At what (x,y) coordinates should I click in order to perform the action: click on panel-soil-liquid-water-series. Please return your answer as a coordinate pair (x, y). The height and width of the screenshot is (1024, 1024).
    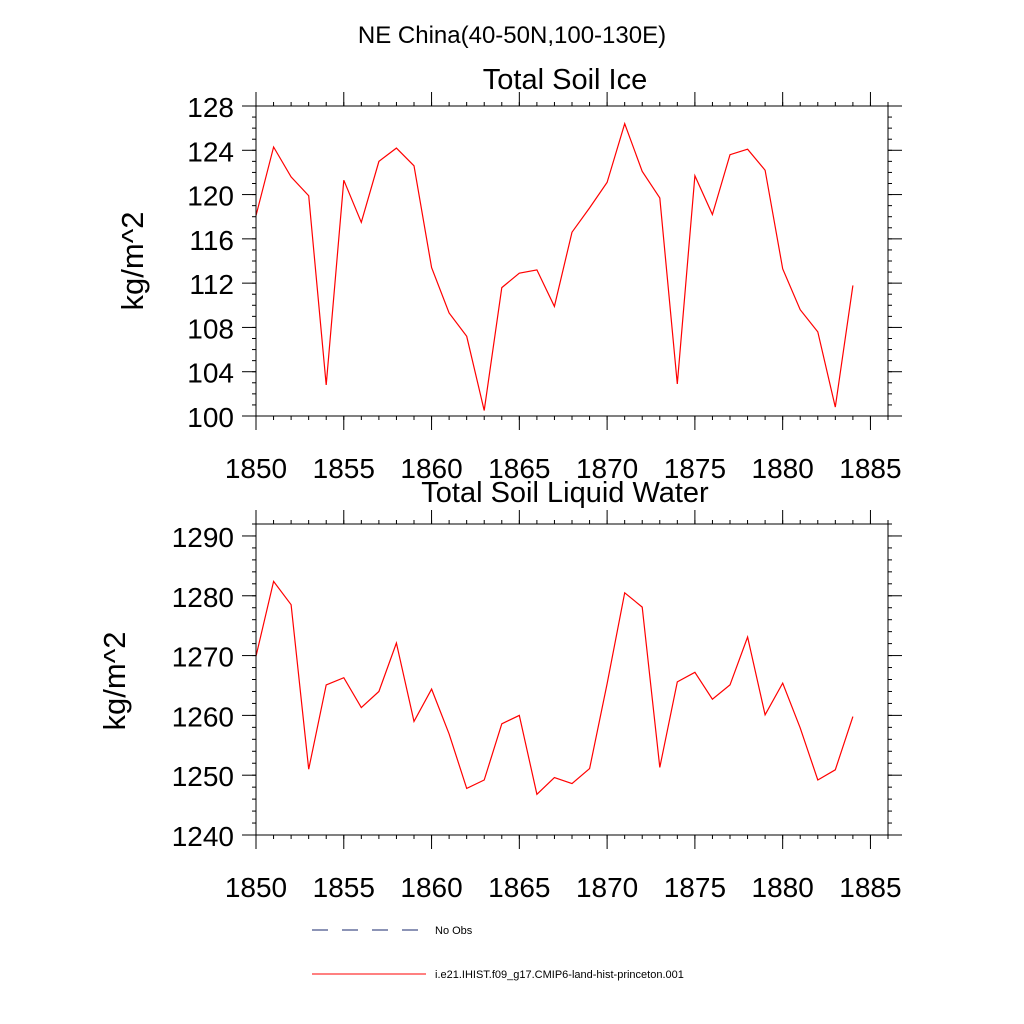
    Looking at the image, I should click on (554, 688).